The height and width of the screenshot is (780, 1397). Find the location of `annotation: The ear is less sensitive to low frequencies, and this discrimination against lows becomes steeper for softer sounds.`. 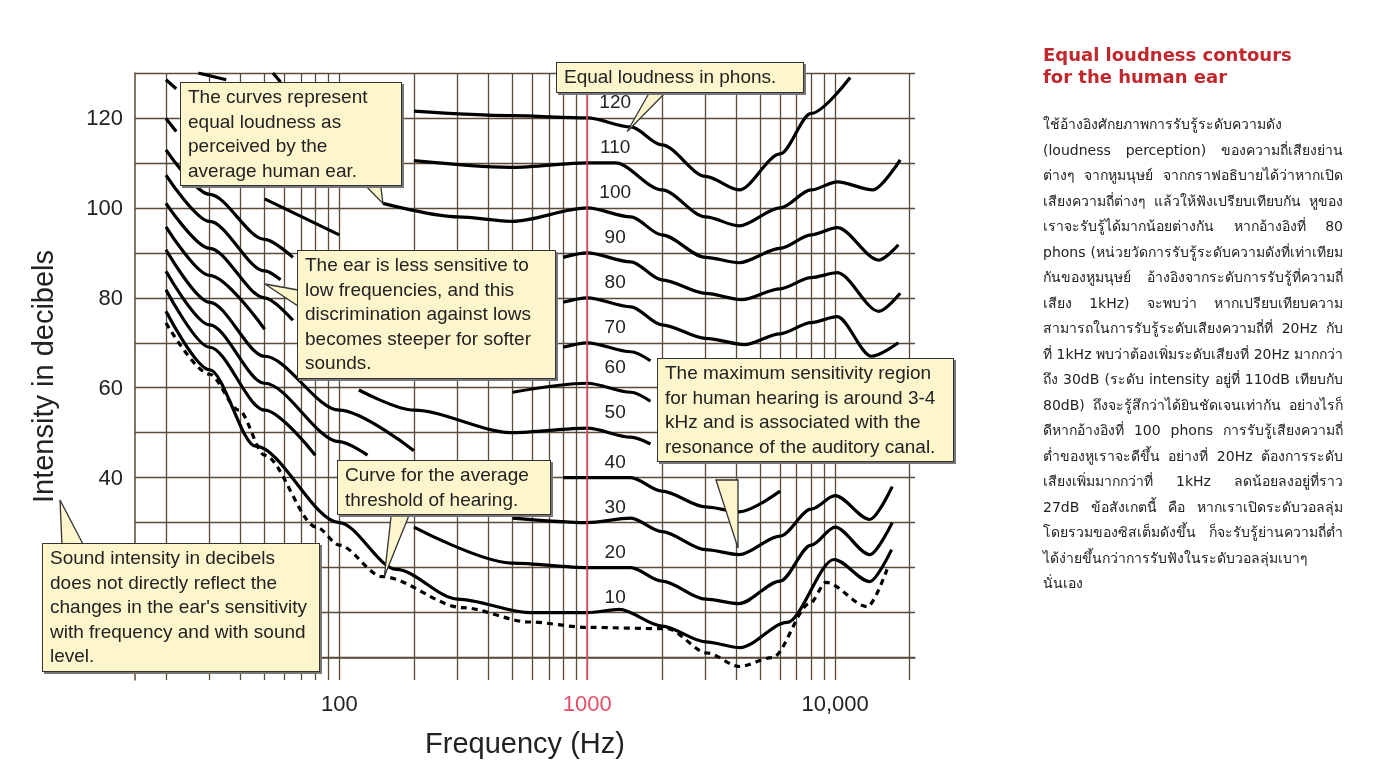

annotation: The ear is less sensitive to low frequencies, and this discrimination against lows becomes steeper for softer sounds. is located at coordinates (426, 314).